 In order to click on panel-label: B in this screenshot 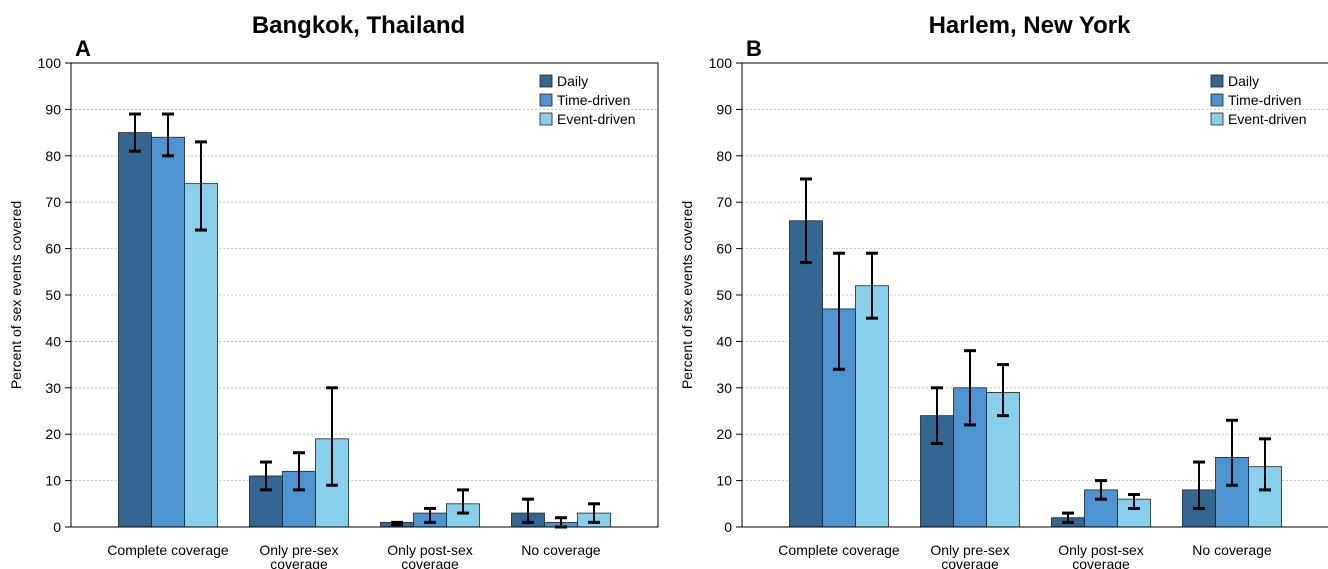, I will do `click(754, 48)`.